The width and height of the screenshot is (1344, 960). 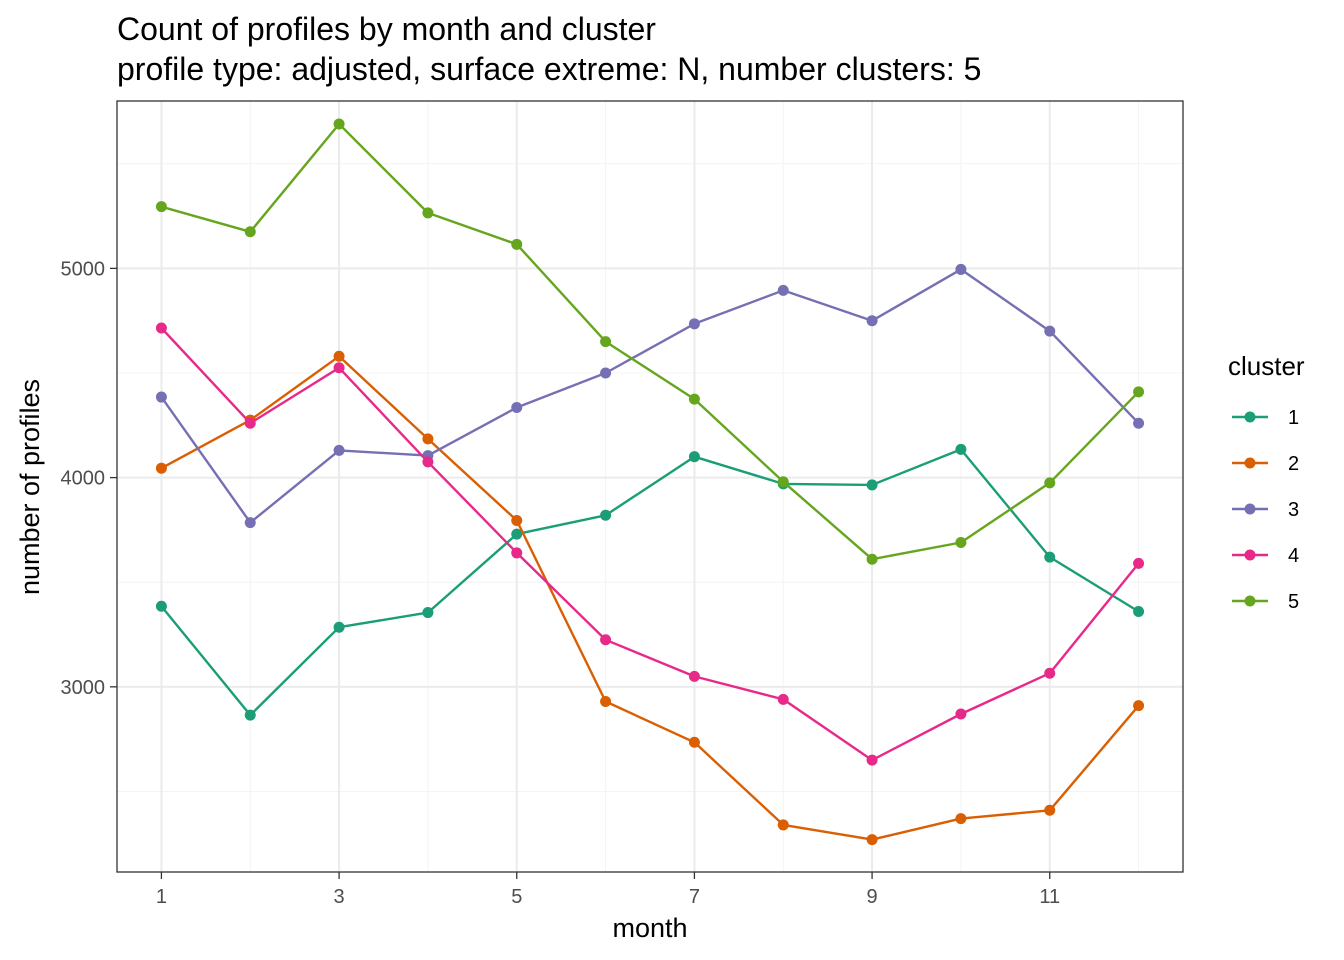 I want to click on legend-label-cluster-4: 4, so click(x=1293, y=556).